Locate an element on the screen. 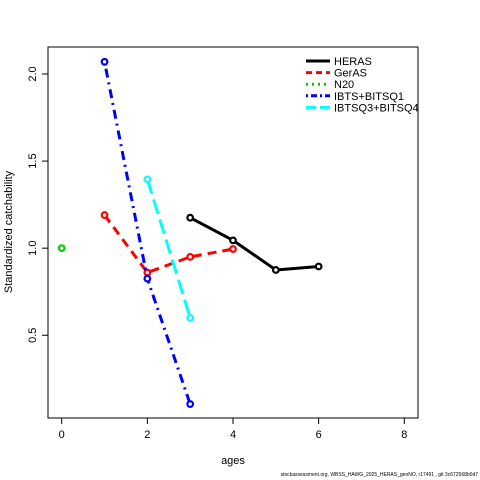  y-tick-label: 2.0 is located at coordinates (33, 73).